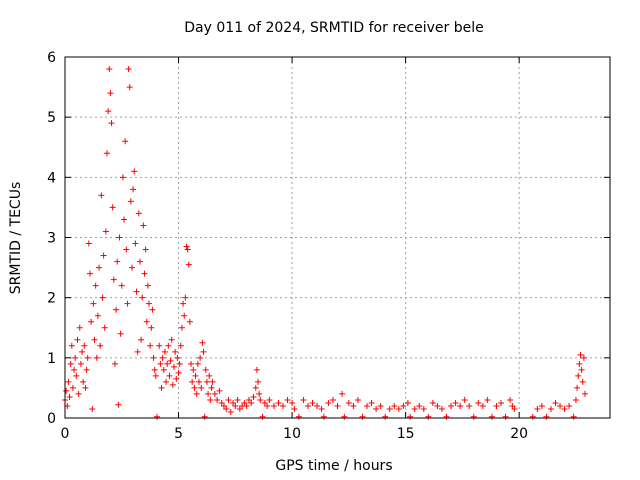  What do you see at coordinates (292, 434) in the screenshot?
I see `x-tick-label: 10` at bounding box center [292, 434].